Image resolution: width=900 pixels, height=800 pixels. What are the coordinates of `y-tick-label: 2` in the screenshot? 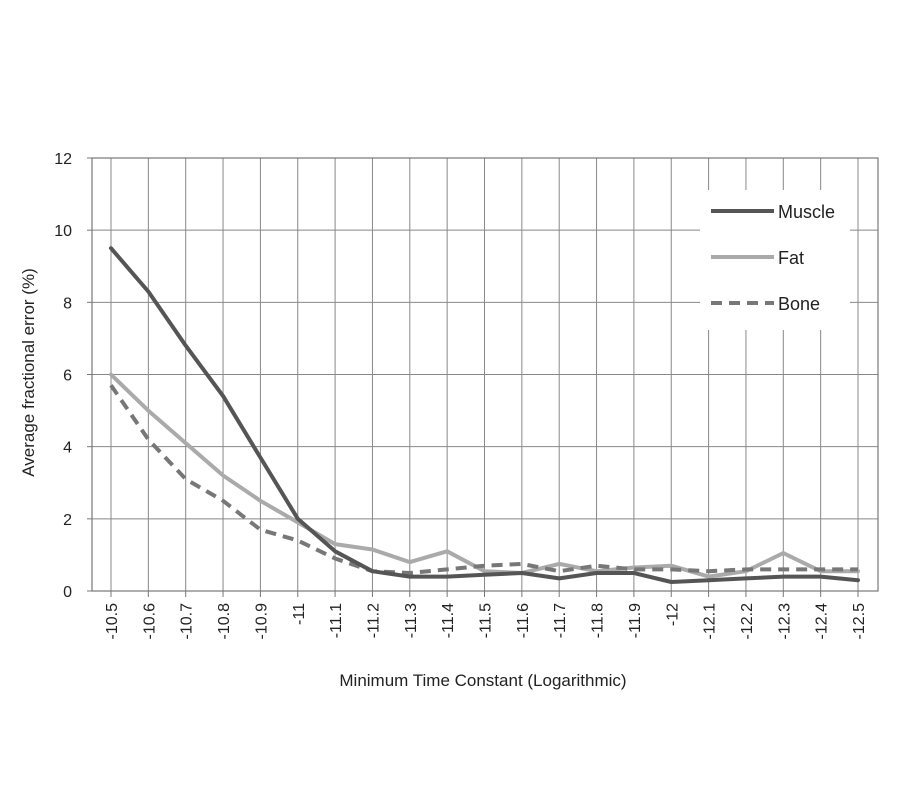 It's located at (67, 520).